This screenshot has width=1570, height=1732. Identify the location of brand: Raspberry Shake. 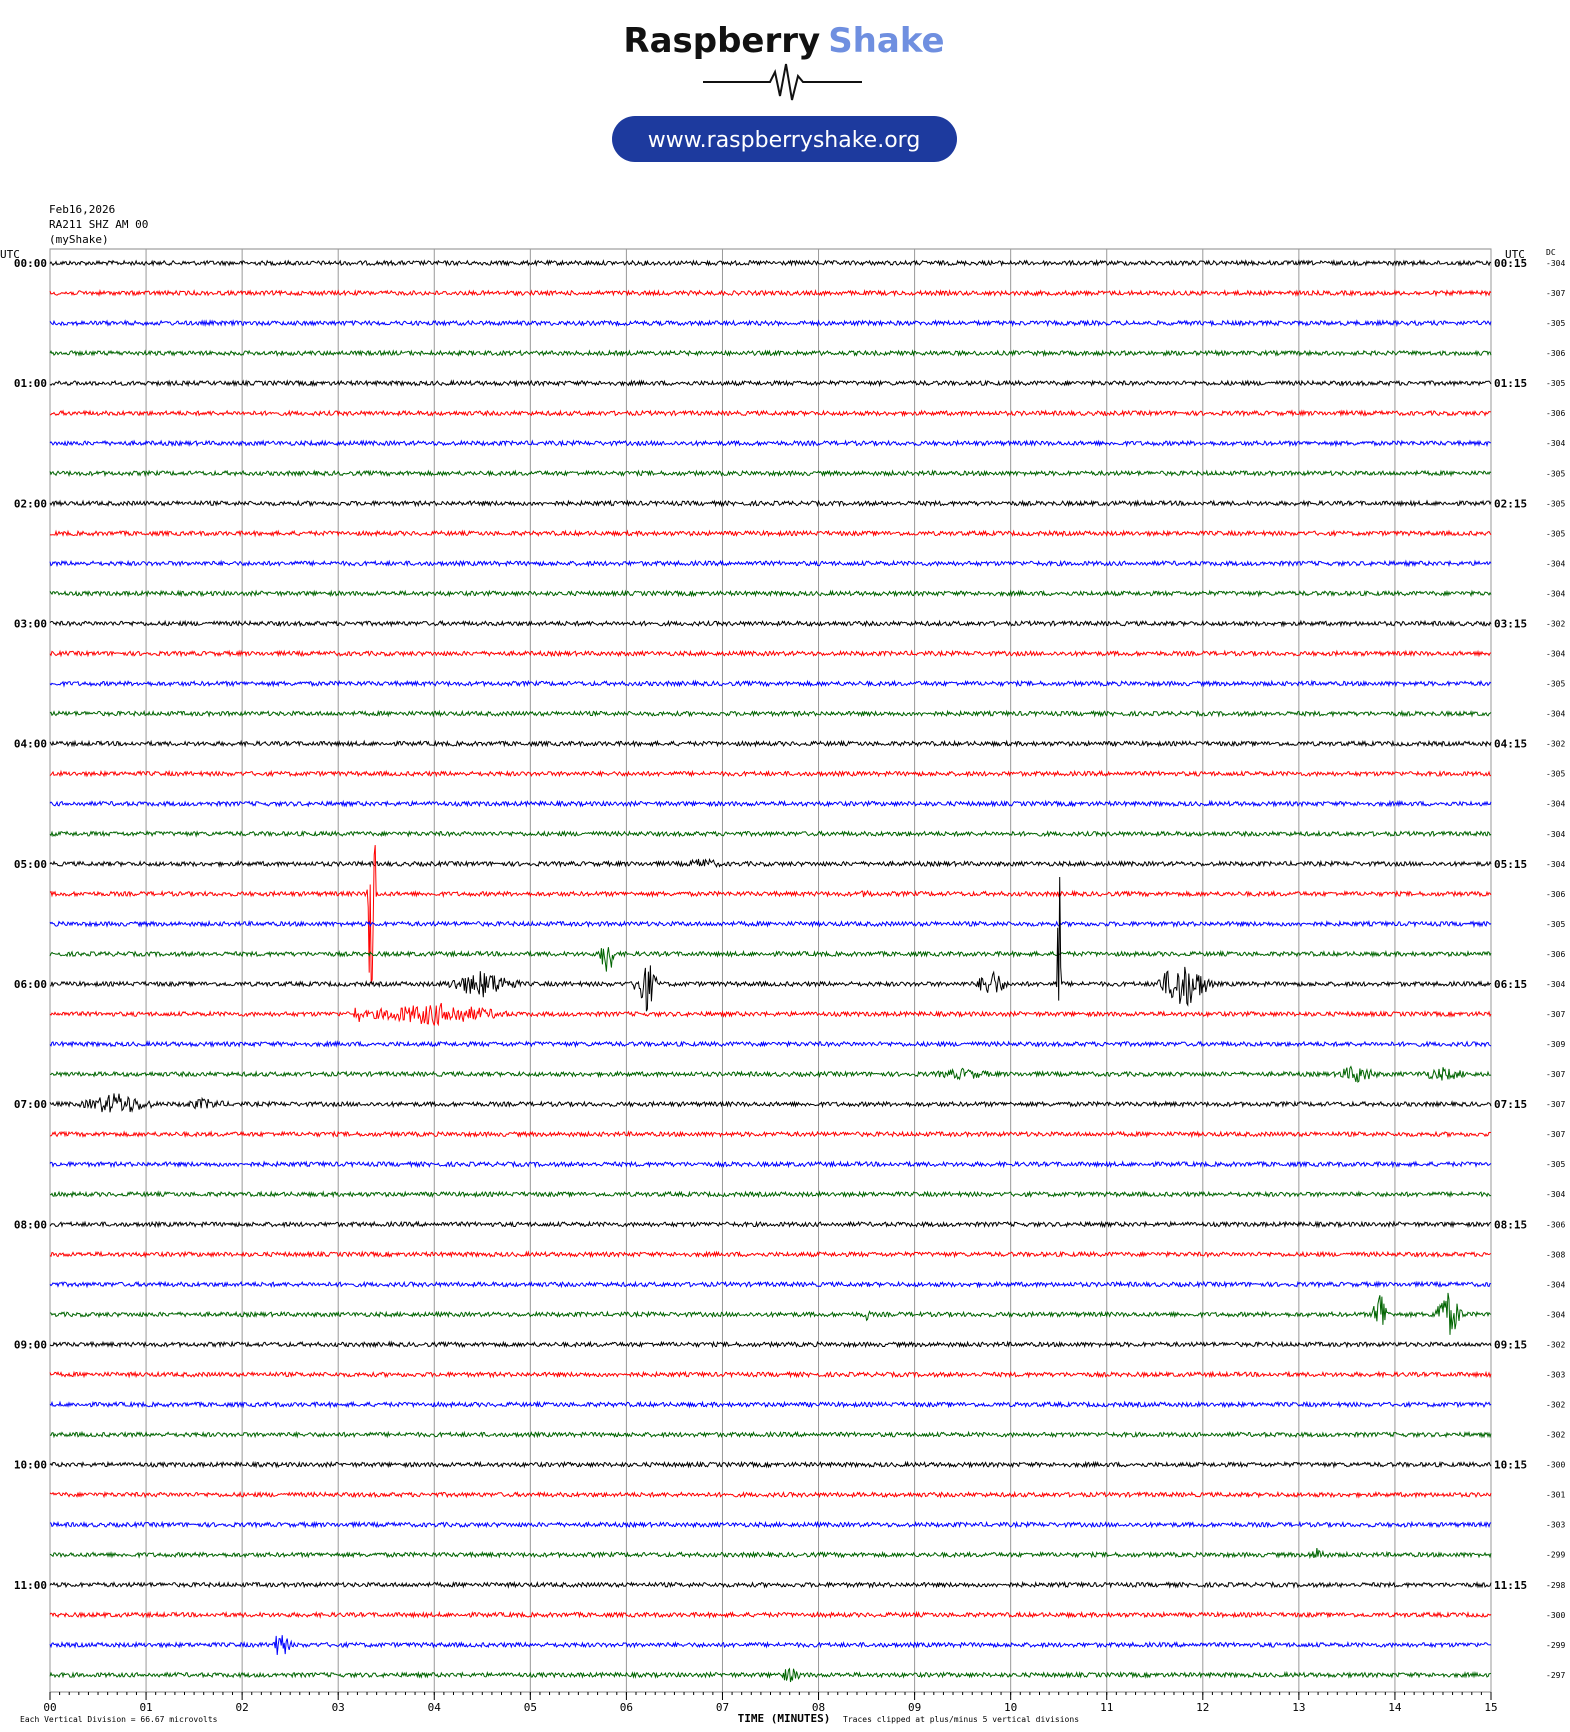
(783, 41).